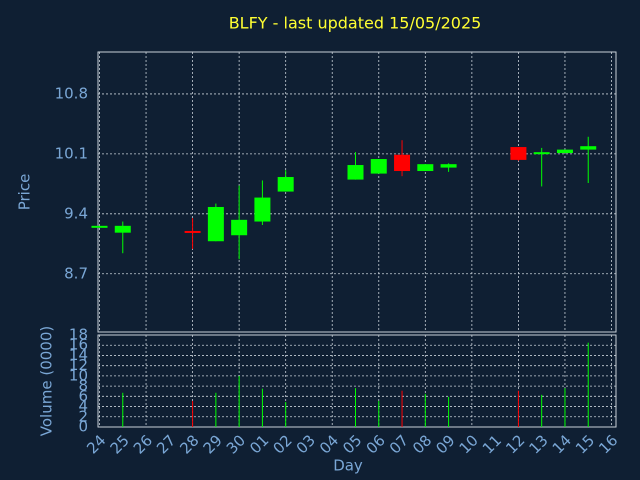 The height and width of the screenshot is (480, 640). Describe the element at coordinates (78, 335) in the screenshot. I see `volume-tick-label: 18` at that location.